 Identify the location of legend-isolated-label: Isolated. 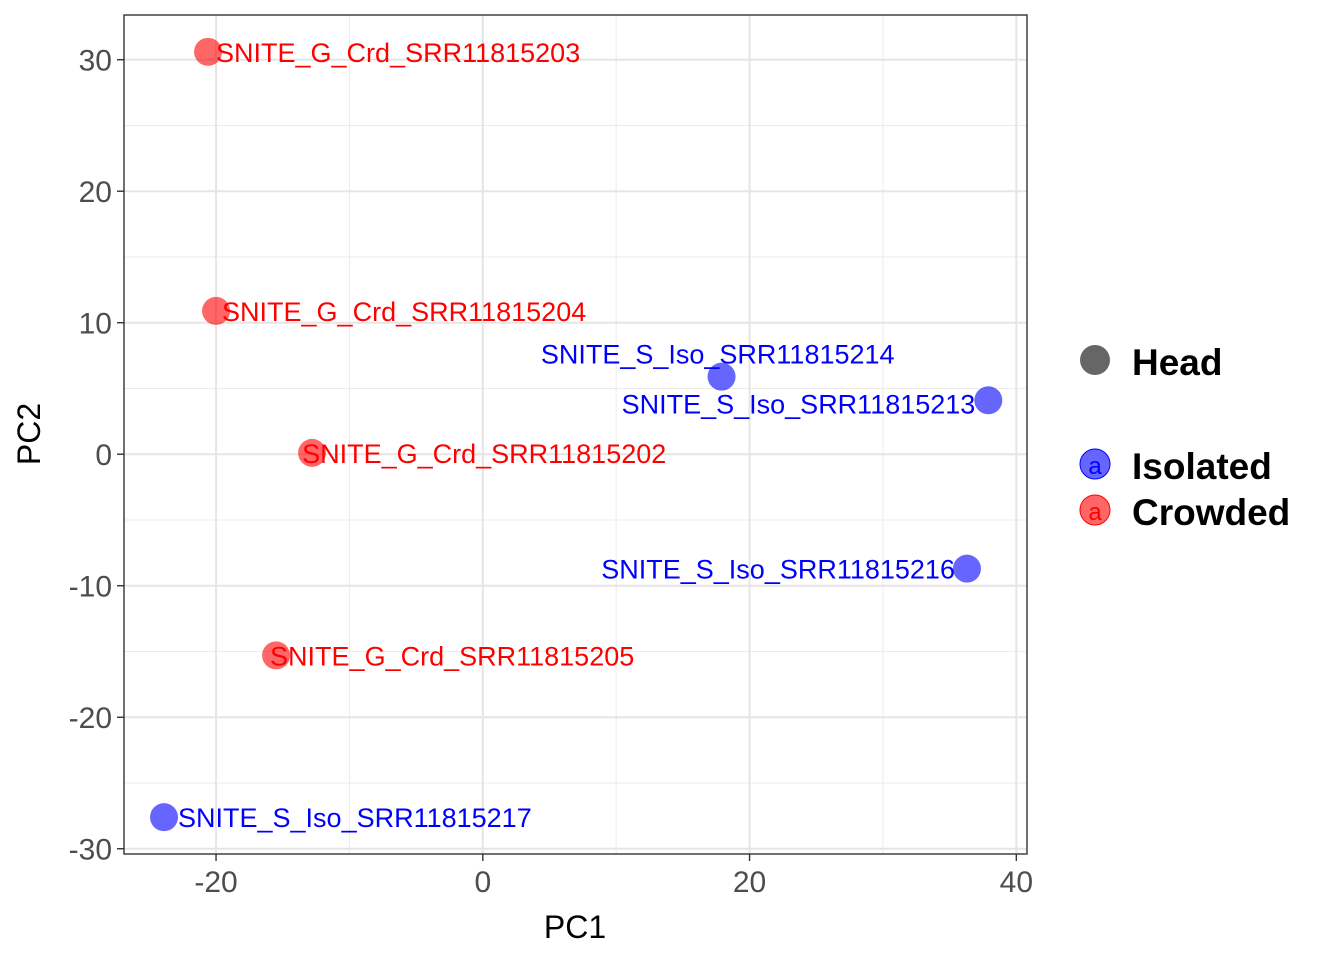
(1202, 466).